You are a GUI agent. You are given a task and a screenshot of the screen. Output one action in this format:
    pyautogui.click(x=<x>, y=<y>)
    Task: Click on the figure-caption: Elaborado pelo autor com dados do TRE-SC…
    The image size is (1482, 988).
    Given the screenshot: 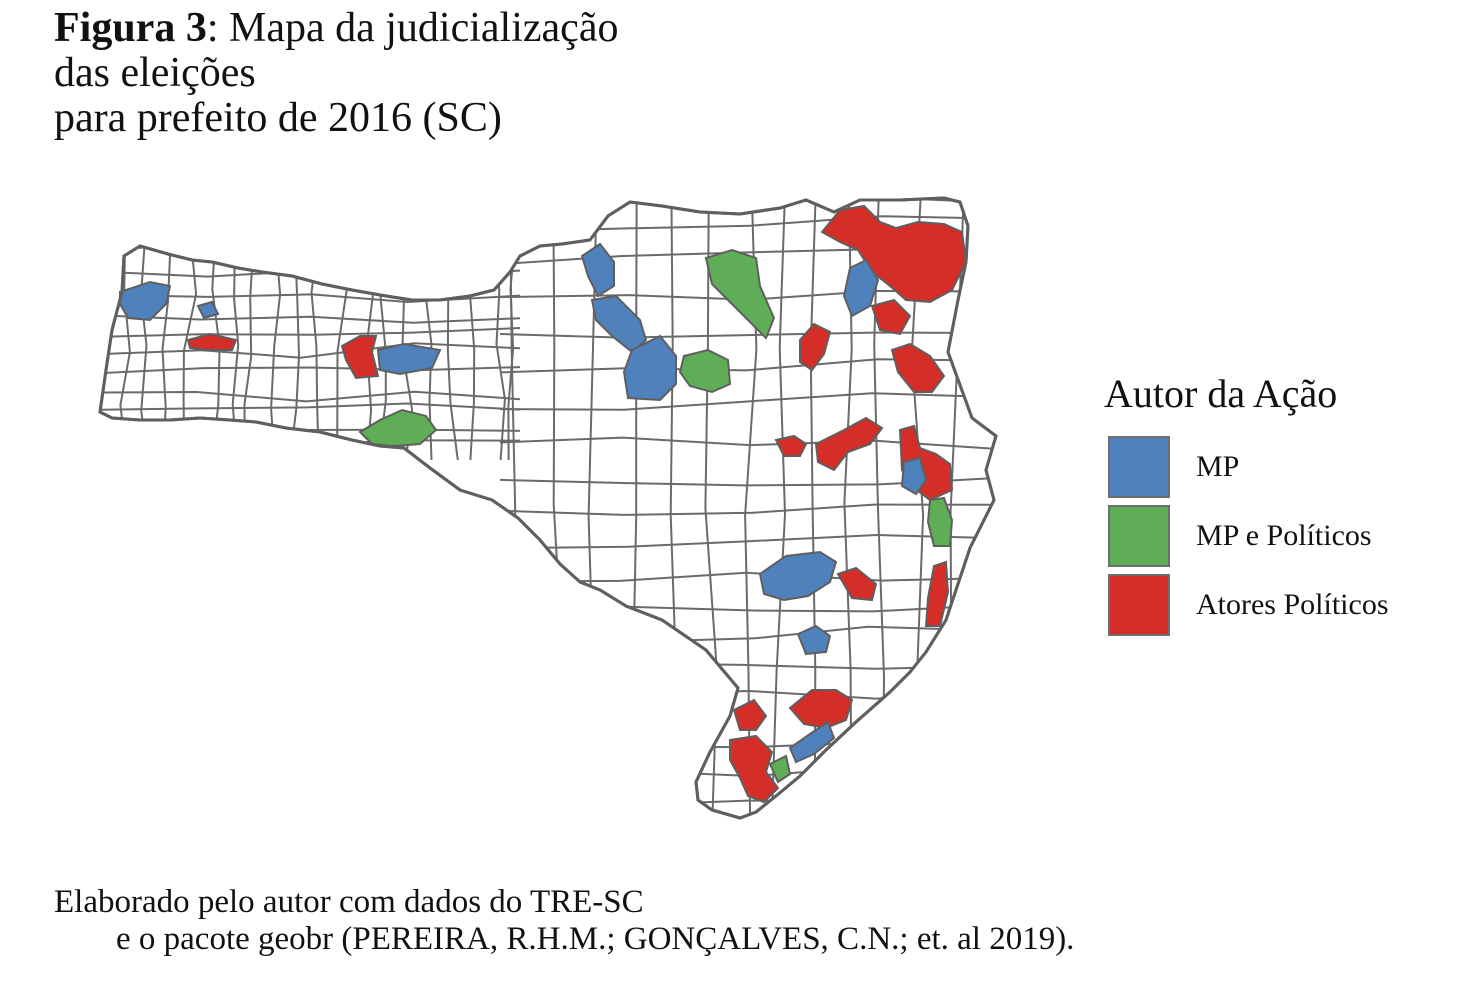 What is the action you would take?
    pyautogui.click(x=564, y=921)
    